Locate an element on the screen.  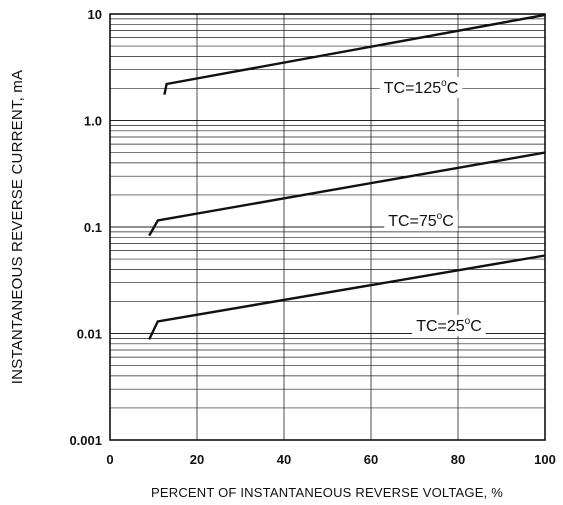
curve-label: TC=125oC is located at coordinates (421, 87).